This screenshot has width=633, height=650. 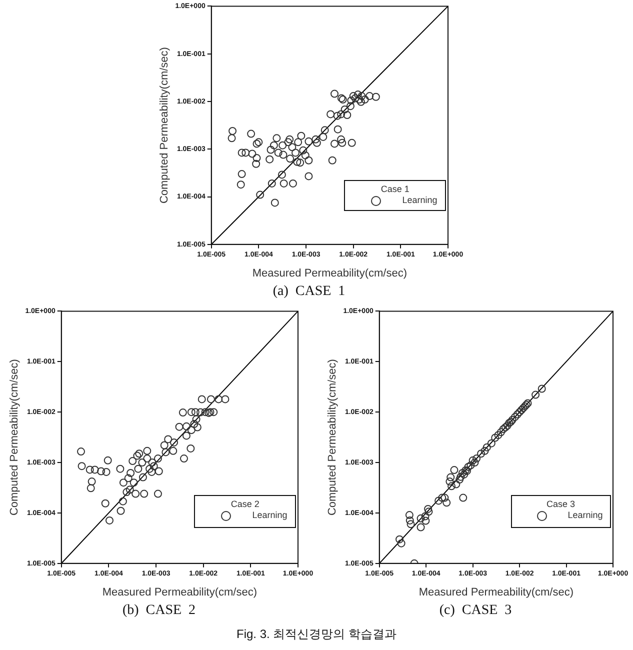 I want to click on legend-title: Case 3, so click(x=560, y=504).